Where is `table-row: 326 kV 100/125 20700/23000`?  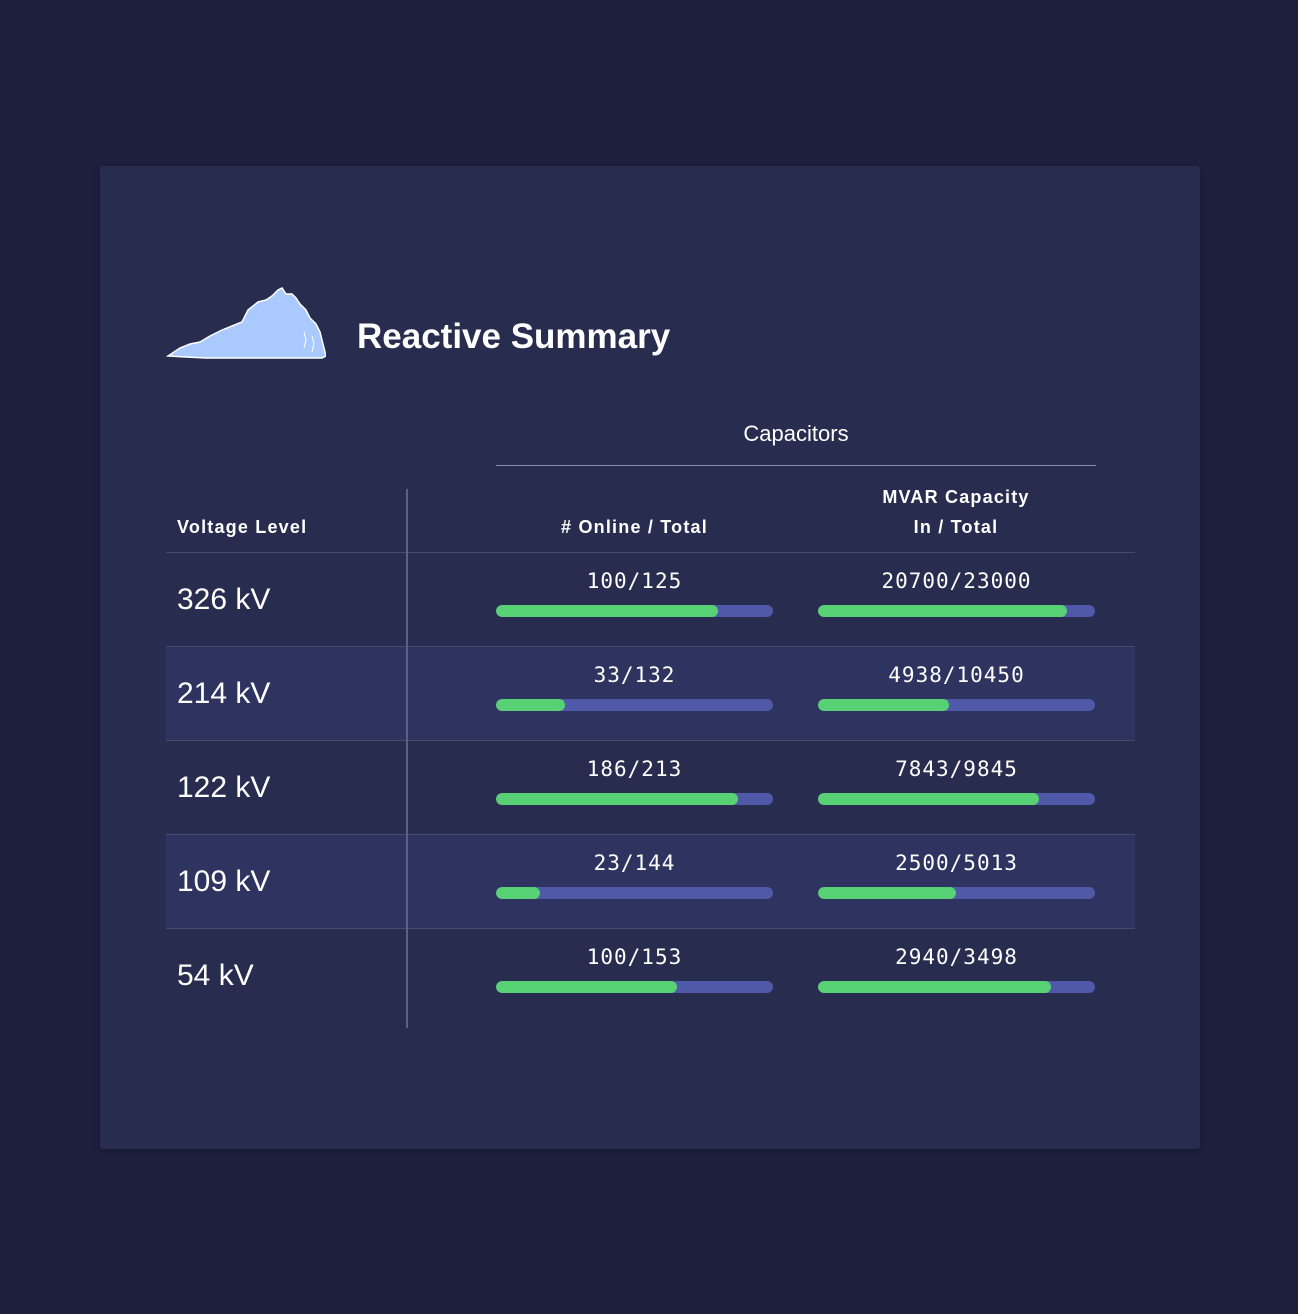
table-row: 326 kV 100/125 20700/23000 is located at coordinates (650, 599).